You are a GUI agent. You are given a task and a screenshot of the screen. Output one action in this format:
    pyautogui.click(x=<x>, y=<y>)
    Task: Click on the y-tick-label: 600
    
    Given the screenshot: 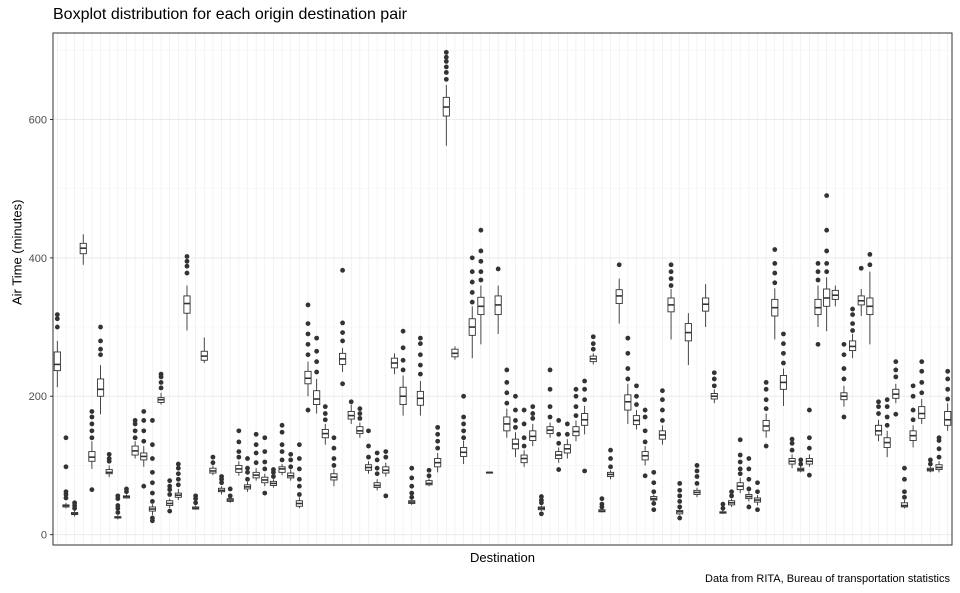 What is the action you would take?
    pyautogui.click(x=38, y=120)
    